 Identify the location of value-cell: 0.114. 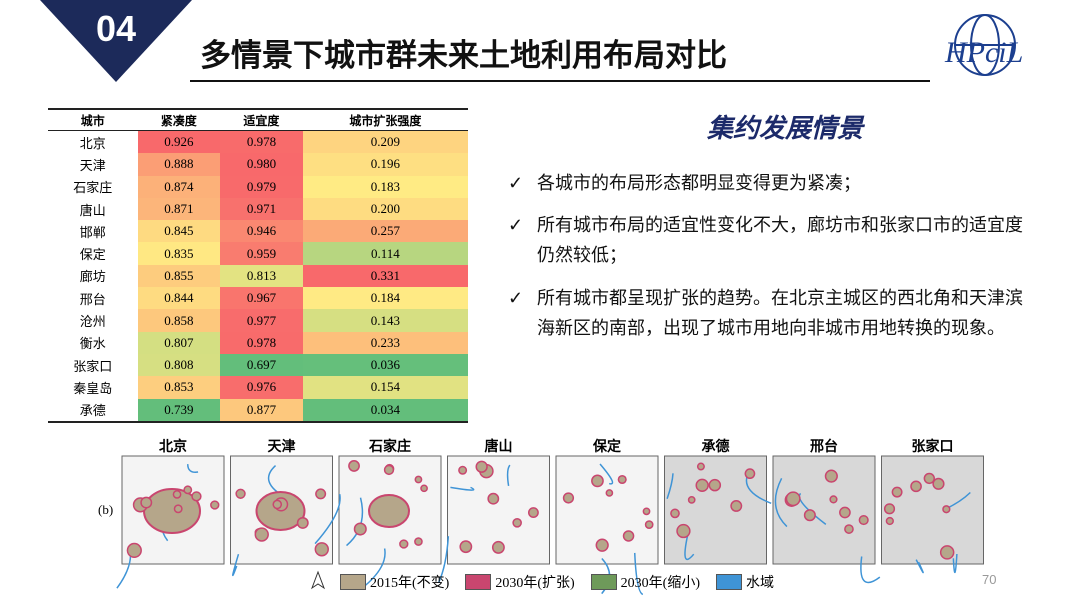
(385, 253).